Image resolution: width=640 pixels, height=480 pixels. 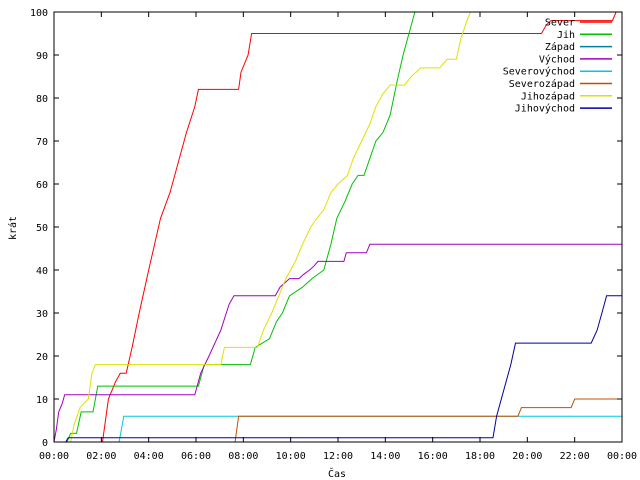 What do you see at coordinates (337, 473) in the screenshot?
I see `x-axis-title: Čas` at bounding box center [337, 473].